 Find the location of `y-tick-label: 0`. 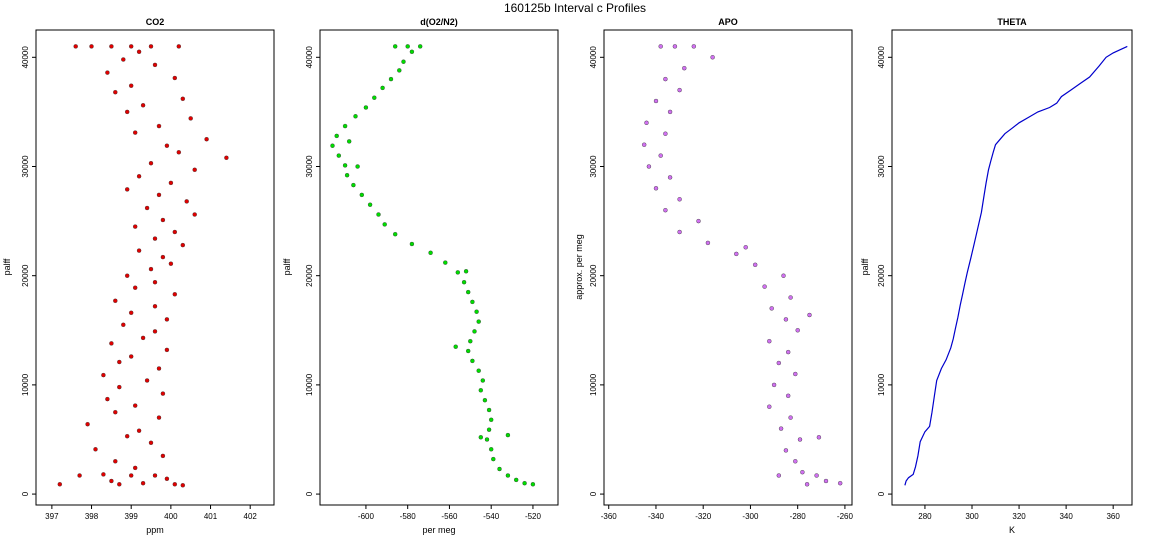

y-tick-label: 0 is located at coordinates (25, 493).